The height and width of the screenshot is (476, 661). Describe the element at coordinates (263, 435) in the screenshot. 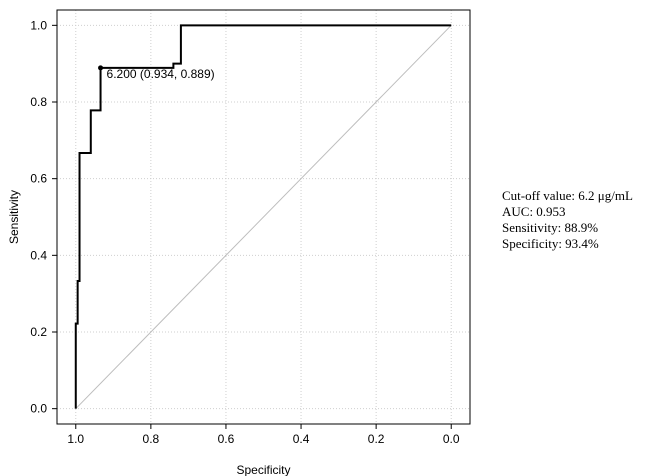

I see `x-axis: 1.0 0.8 0.6 0.4 0.2 0.0` at that location.